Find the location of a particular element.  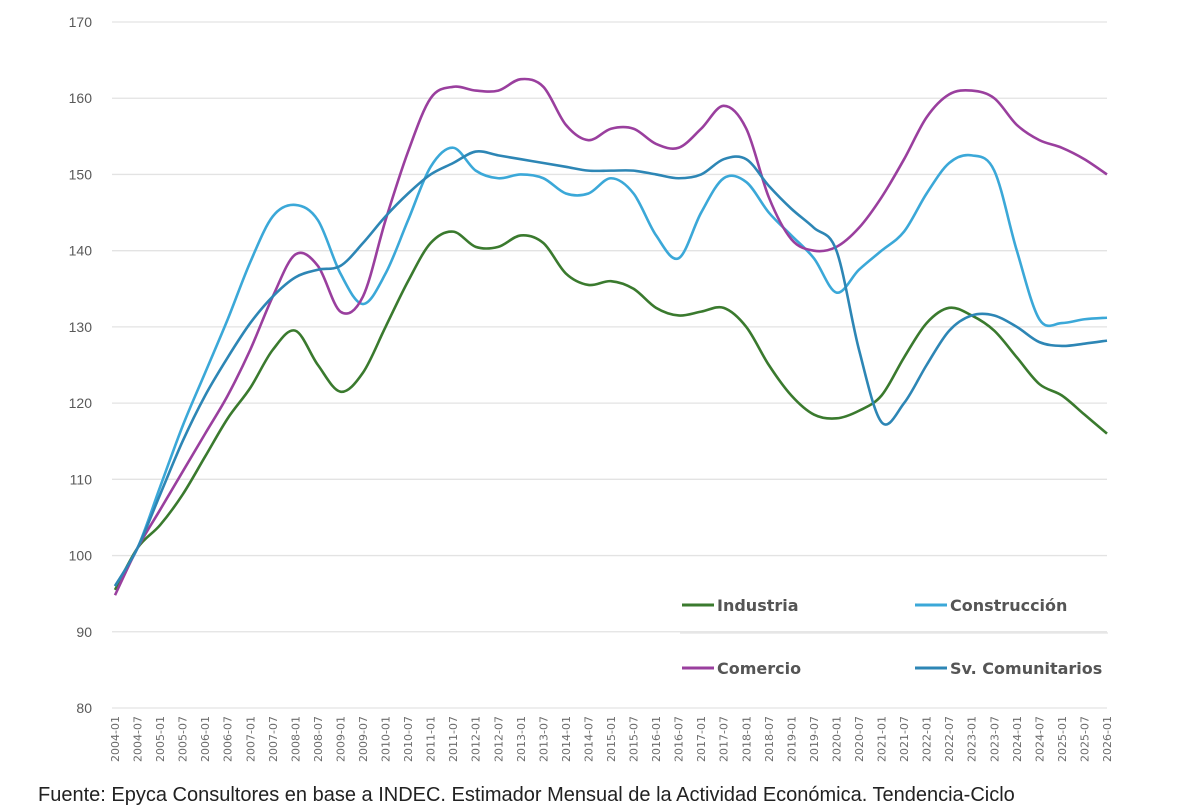

x-tick-label: 2016-01 is located at coordinates (656, 739).